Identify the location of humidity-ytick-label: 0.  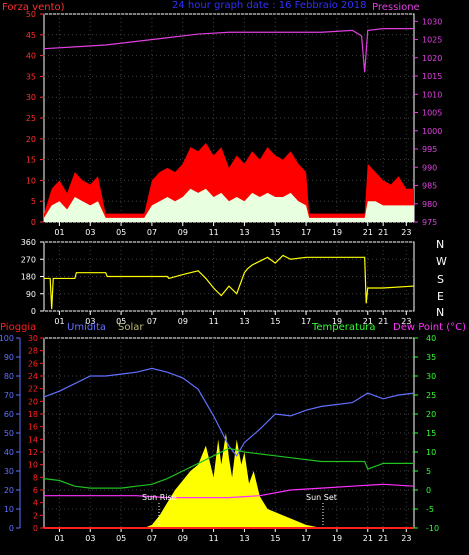
(11, 528).